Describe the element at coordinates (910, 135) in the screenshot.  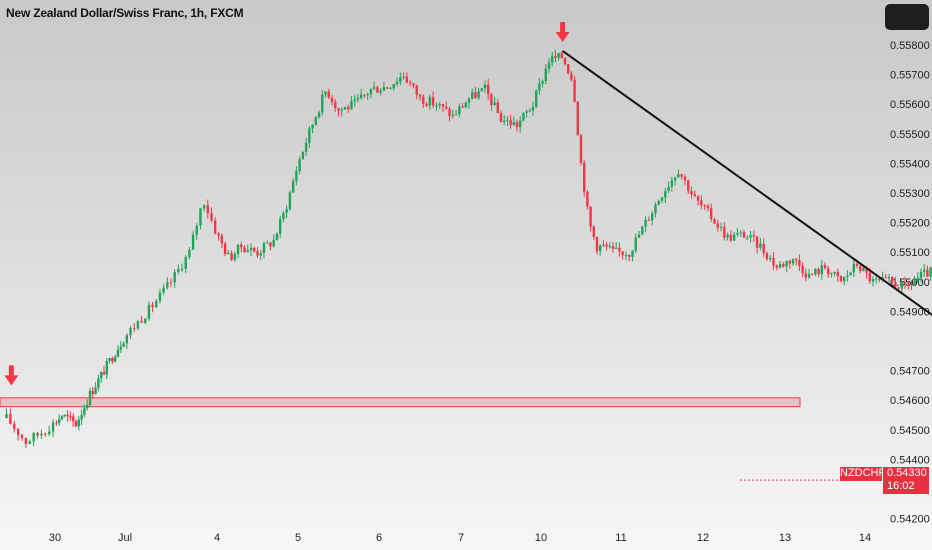
I see `y-axis-tick: 0.55500` at that location.